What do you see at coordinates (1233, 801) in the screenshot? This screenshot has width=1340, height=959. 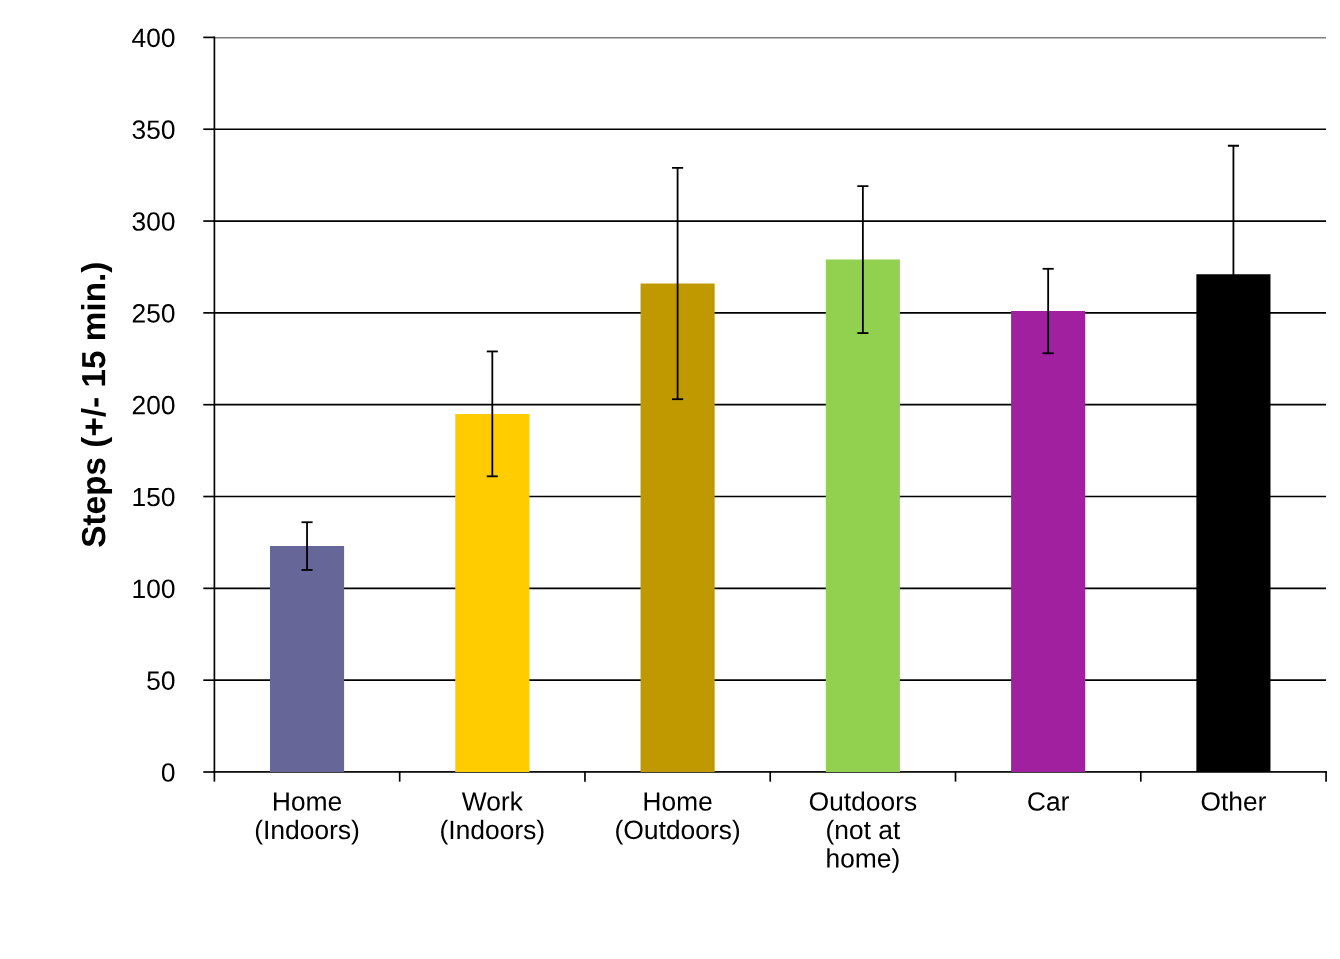 I see `x-tick-label: Other` at bounding box center [1233, 801].